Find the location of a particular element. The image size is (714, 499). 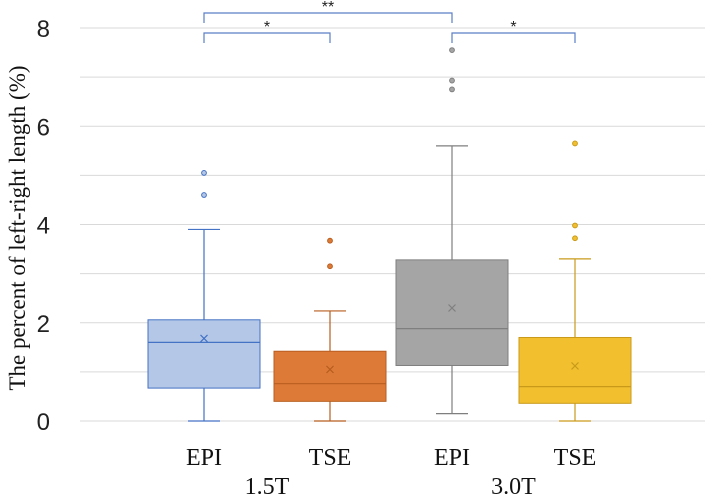

y-axis-label: The percent of left-right length (%) is located at coordinates (17, 227).